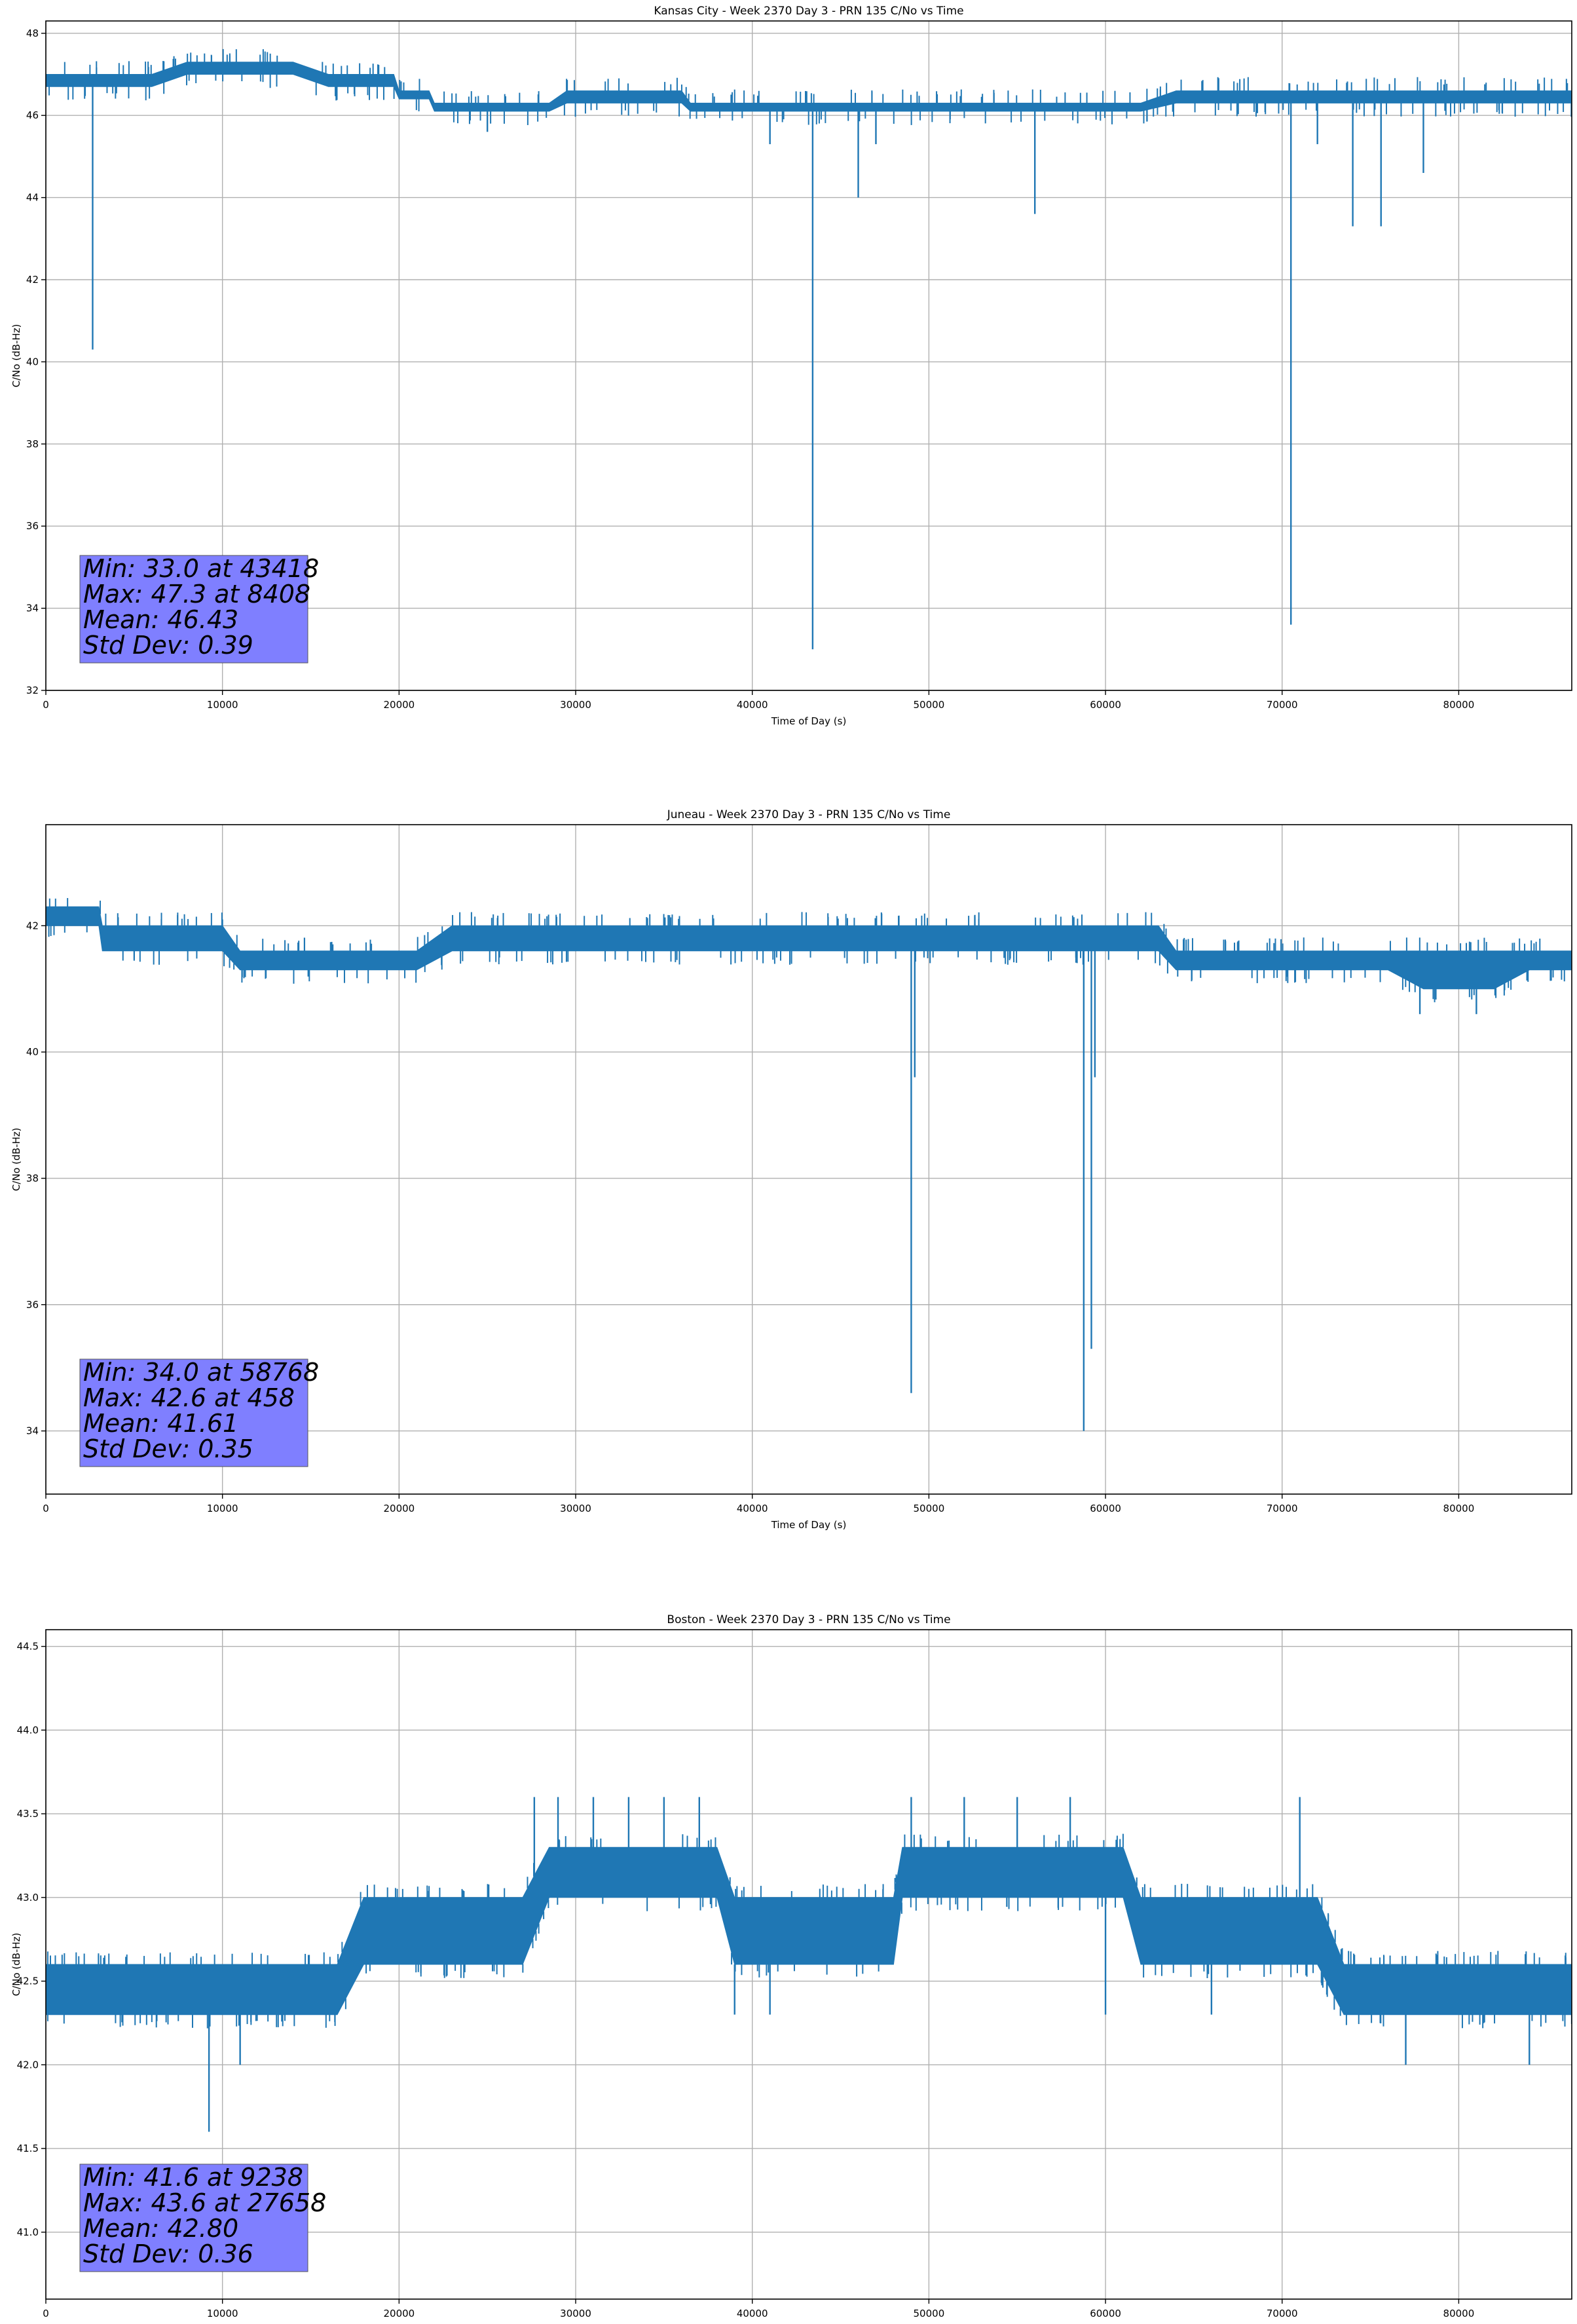 Image resolution: width=1577 pixels, height=2324 pixels. Describe the element at coordinates (28, 1647) in the screenshot. I see `y-tick-label: 44.5` at that location.